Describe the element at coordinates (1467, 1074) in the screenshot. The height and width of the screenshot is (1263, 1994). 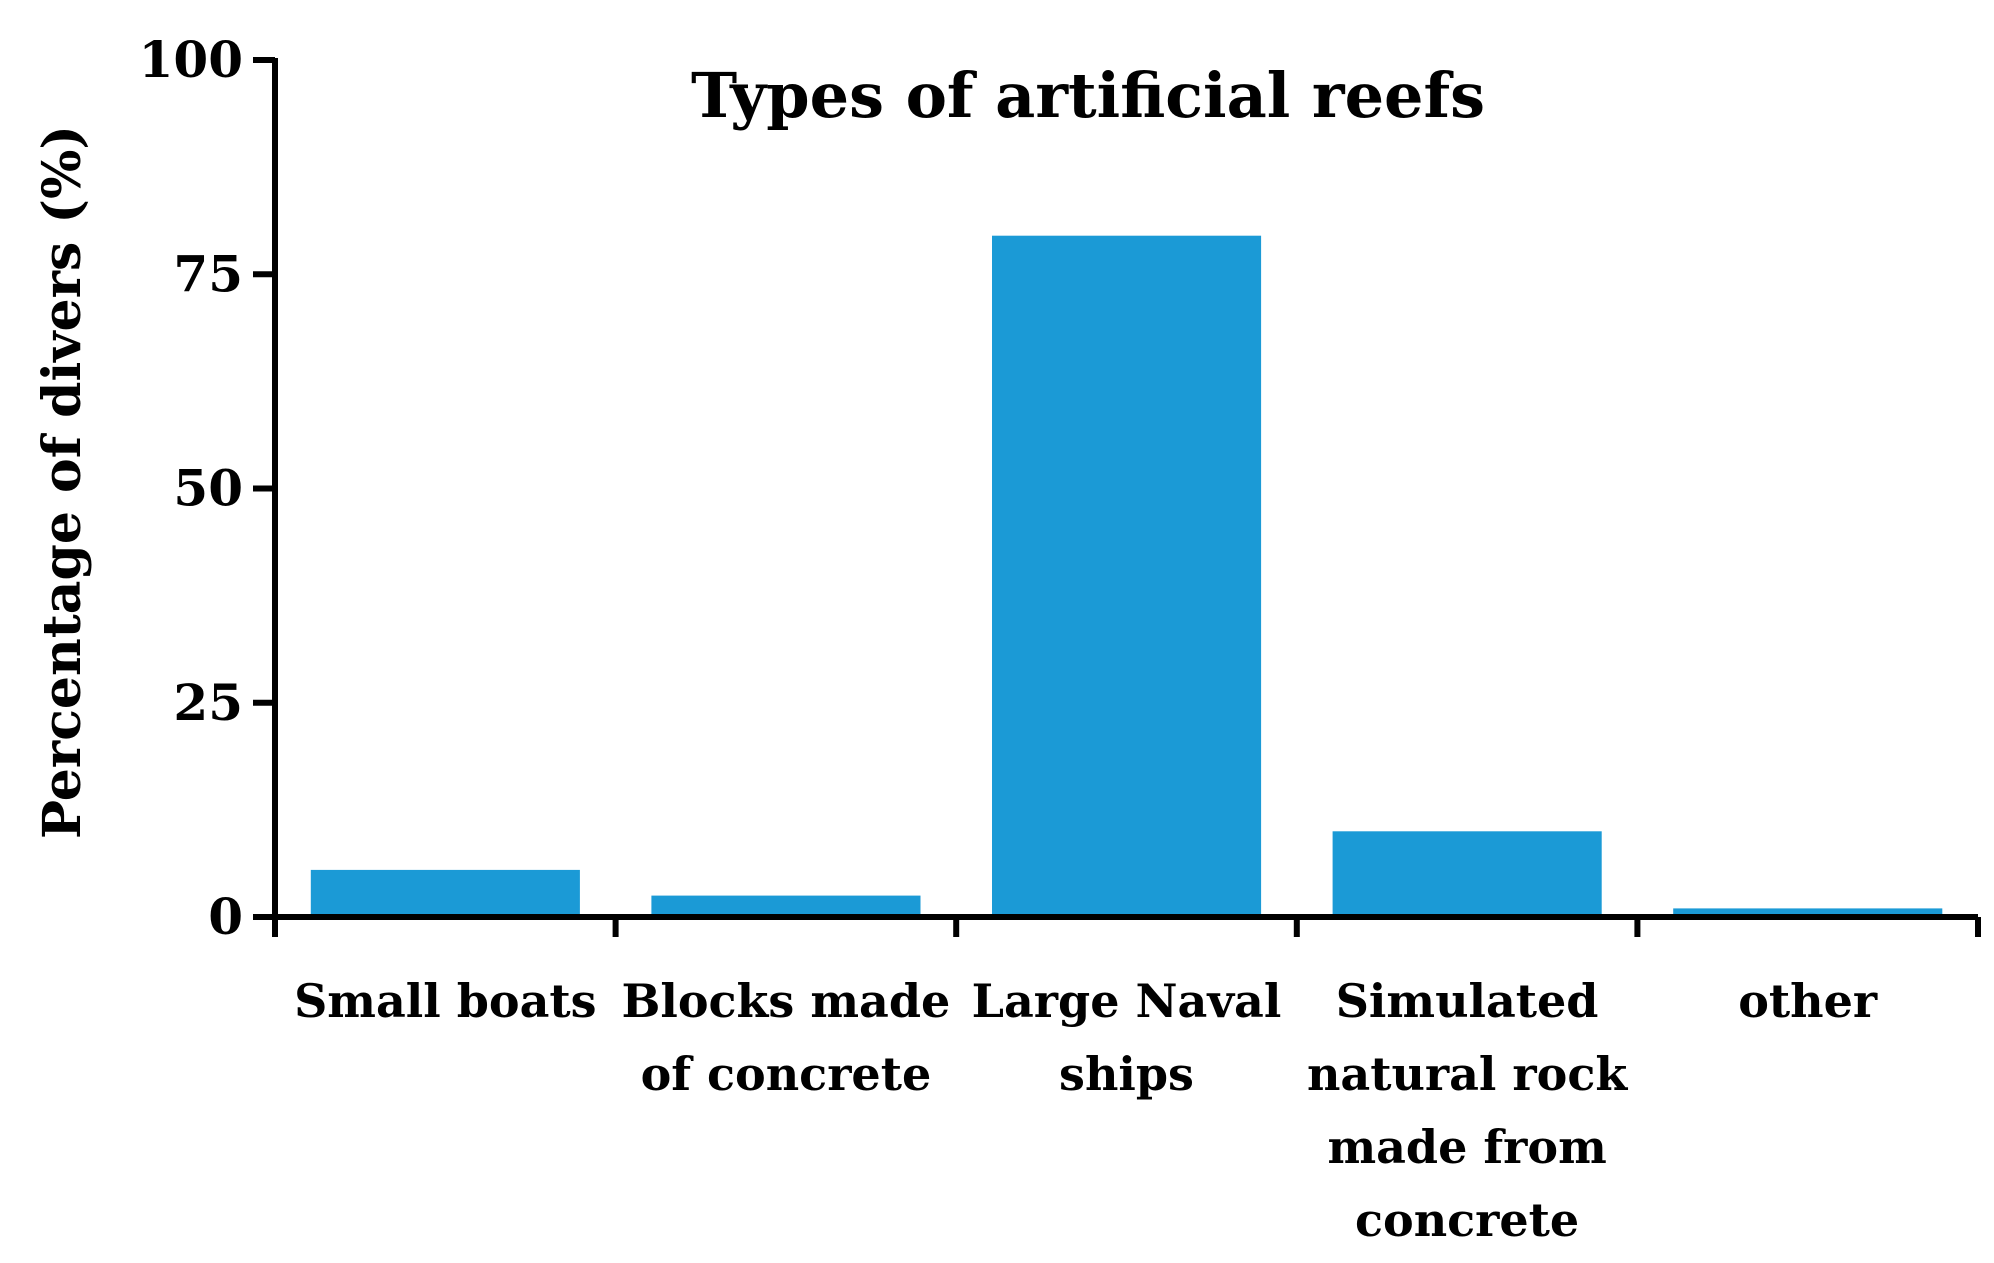
I see `x-category-label-line: natural rock` at that location.